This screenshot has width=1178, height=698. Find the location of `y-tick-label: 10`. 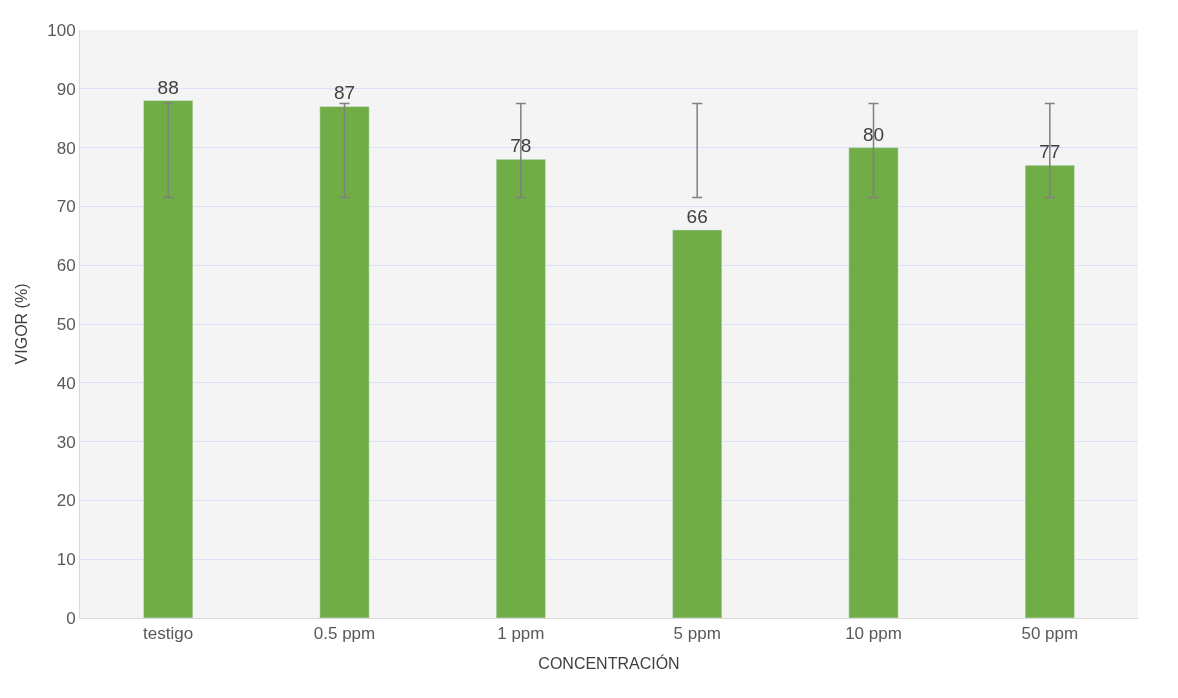

y-tick-label: 10 is located at coordinates (66, 560).